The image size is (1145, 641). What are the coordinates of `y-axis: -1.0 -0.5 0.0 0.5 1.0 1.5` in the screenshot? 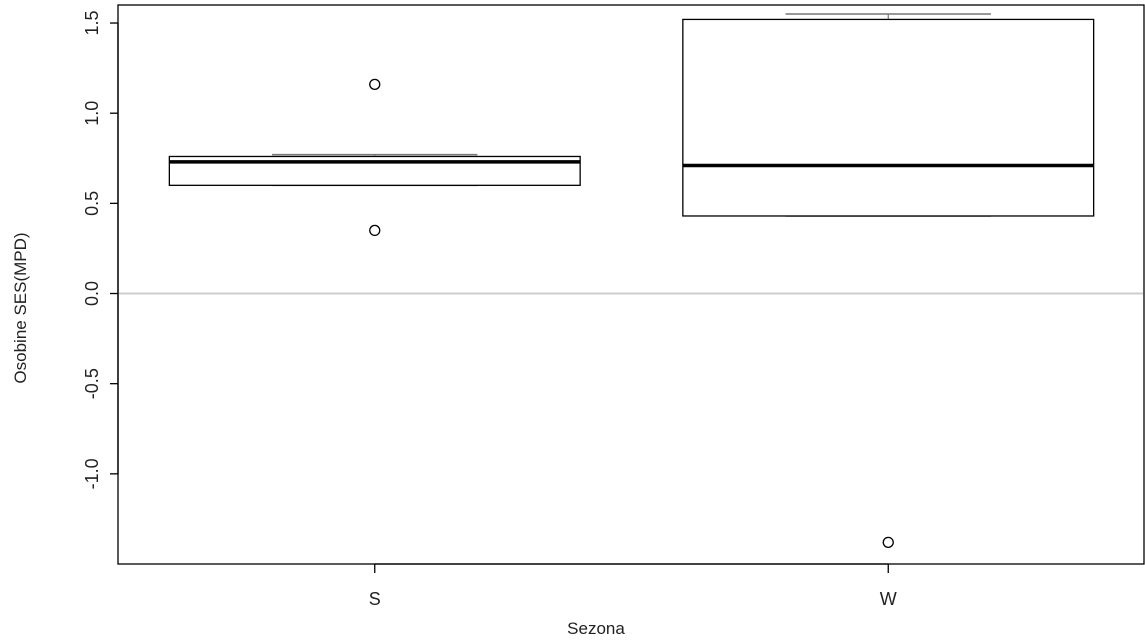 It's located at (100, 250).